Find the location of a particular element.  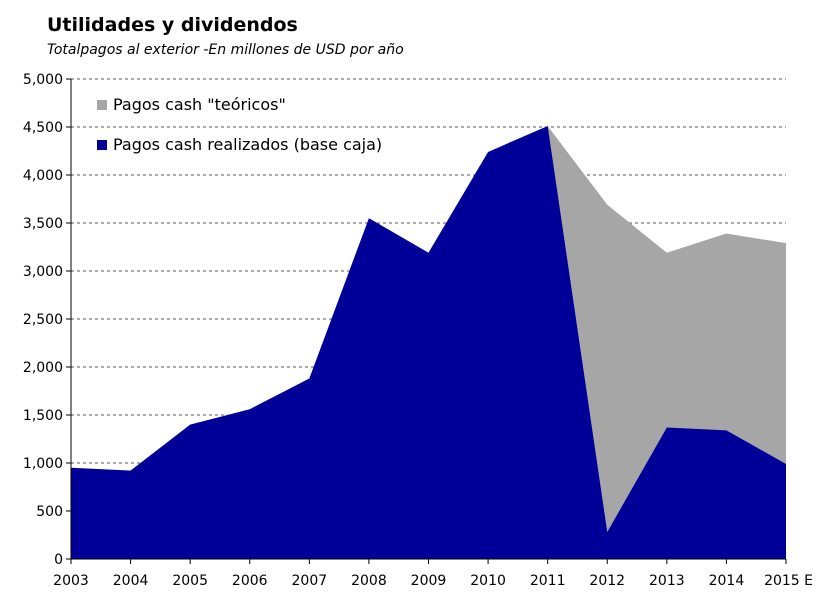

x-tick-label: 2011 is located at coordinates (548, 581).